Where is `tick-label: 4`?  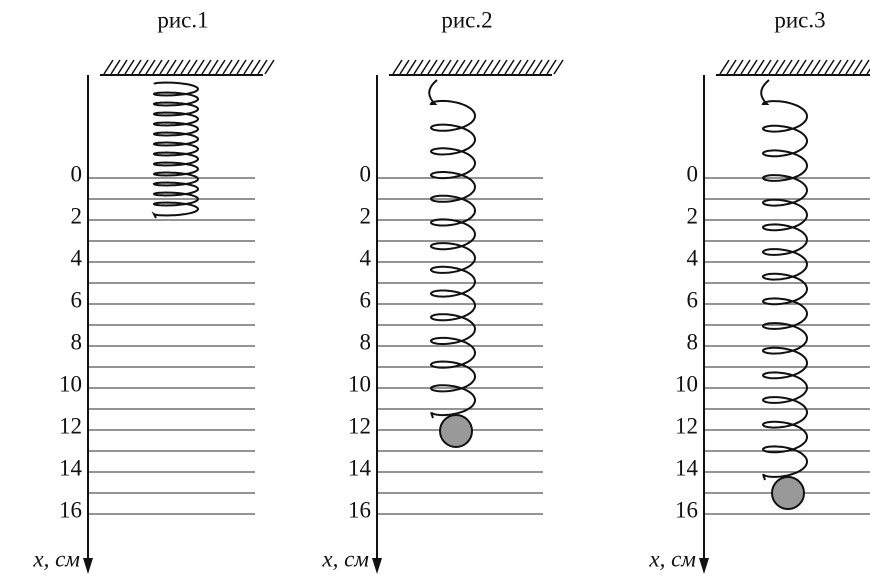 tick-label: 4 is located at coordinates (77, 257).